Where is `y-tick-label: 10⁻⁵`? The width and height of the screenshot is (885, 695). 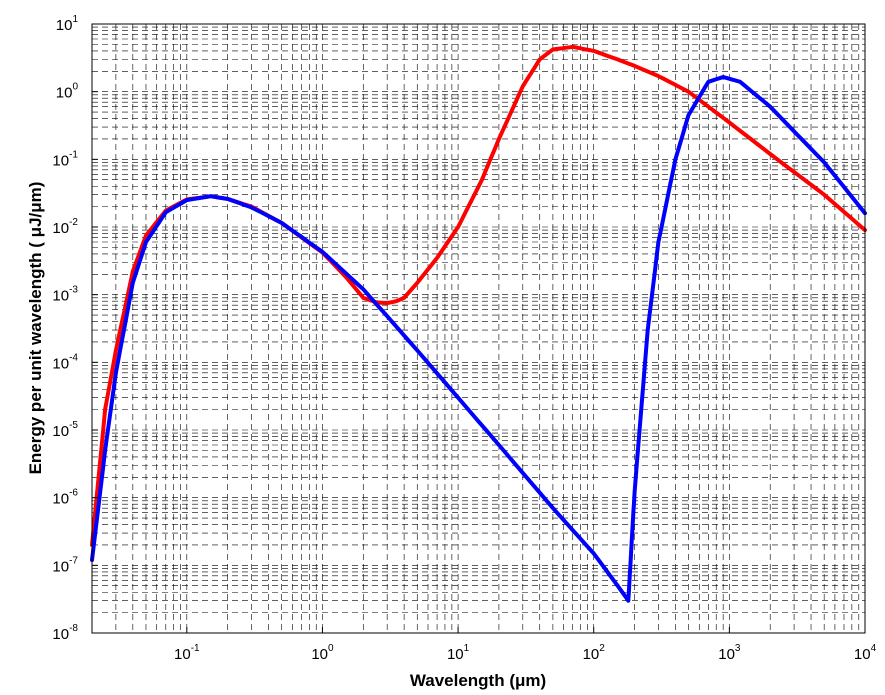
y-tick-label: 10⁻⁵ is located at coordinates (65, 430).